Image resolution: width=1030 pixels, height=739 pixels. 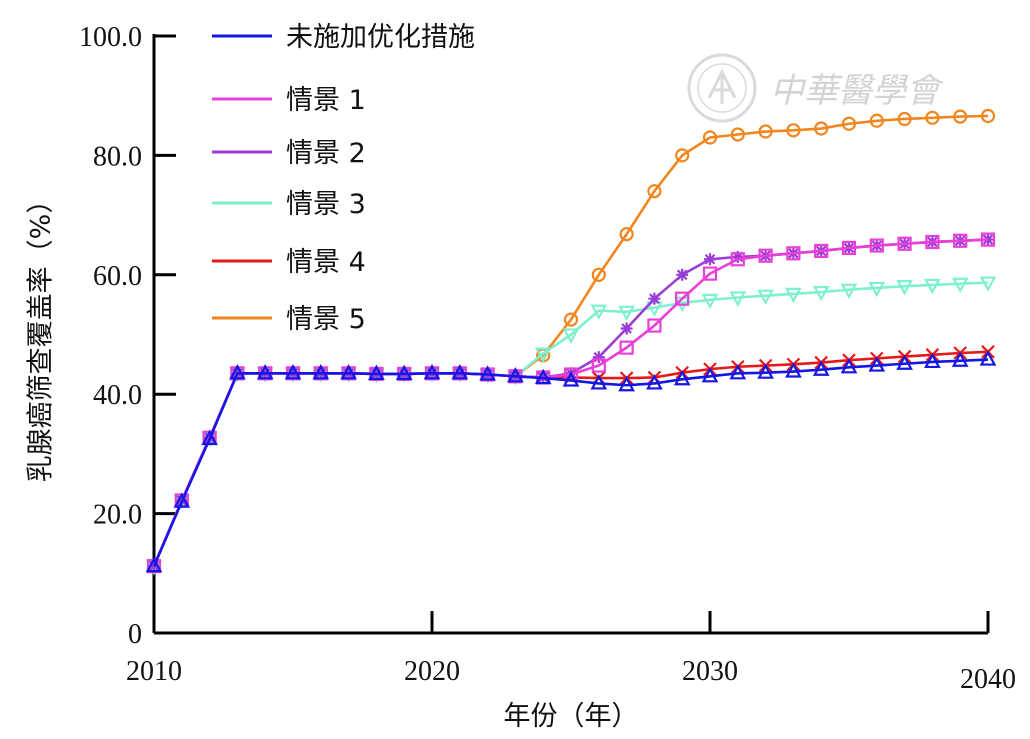 I want to click on y-tick-label: 40.0, so click(x=117, y=395).